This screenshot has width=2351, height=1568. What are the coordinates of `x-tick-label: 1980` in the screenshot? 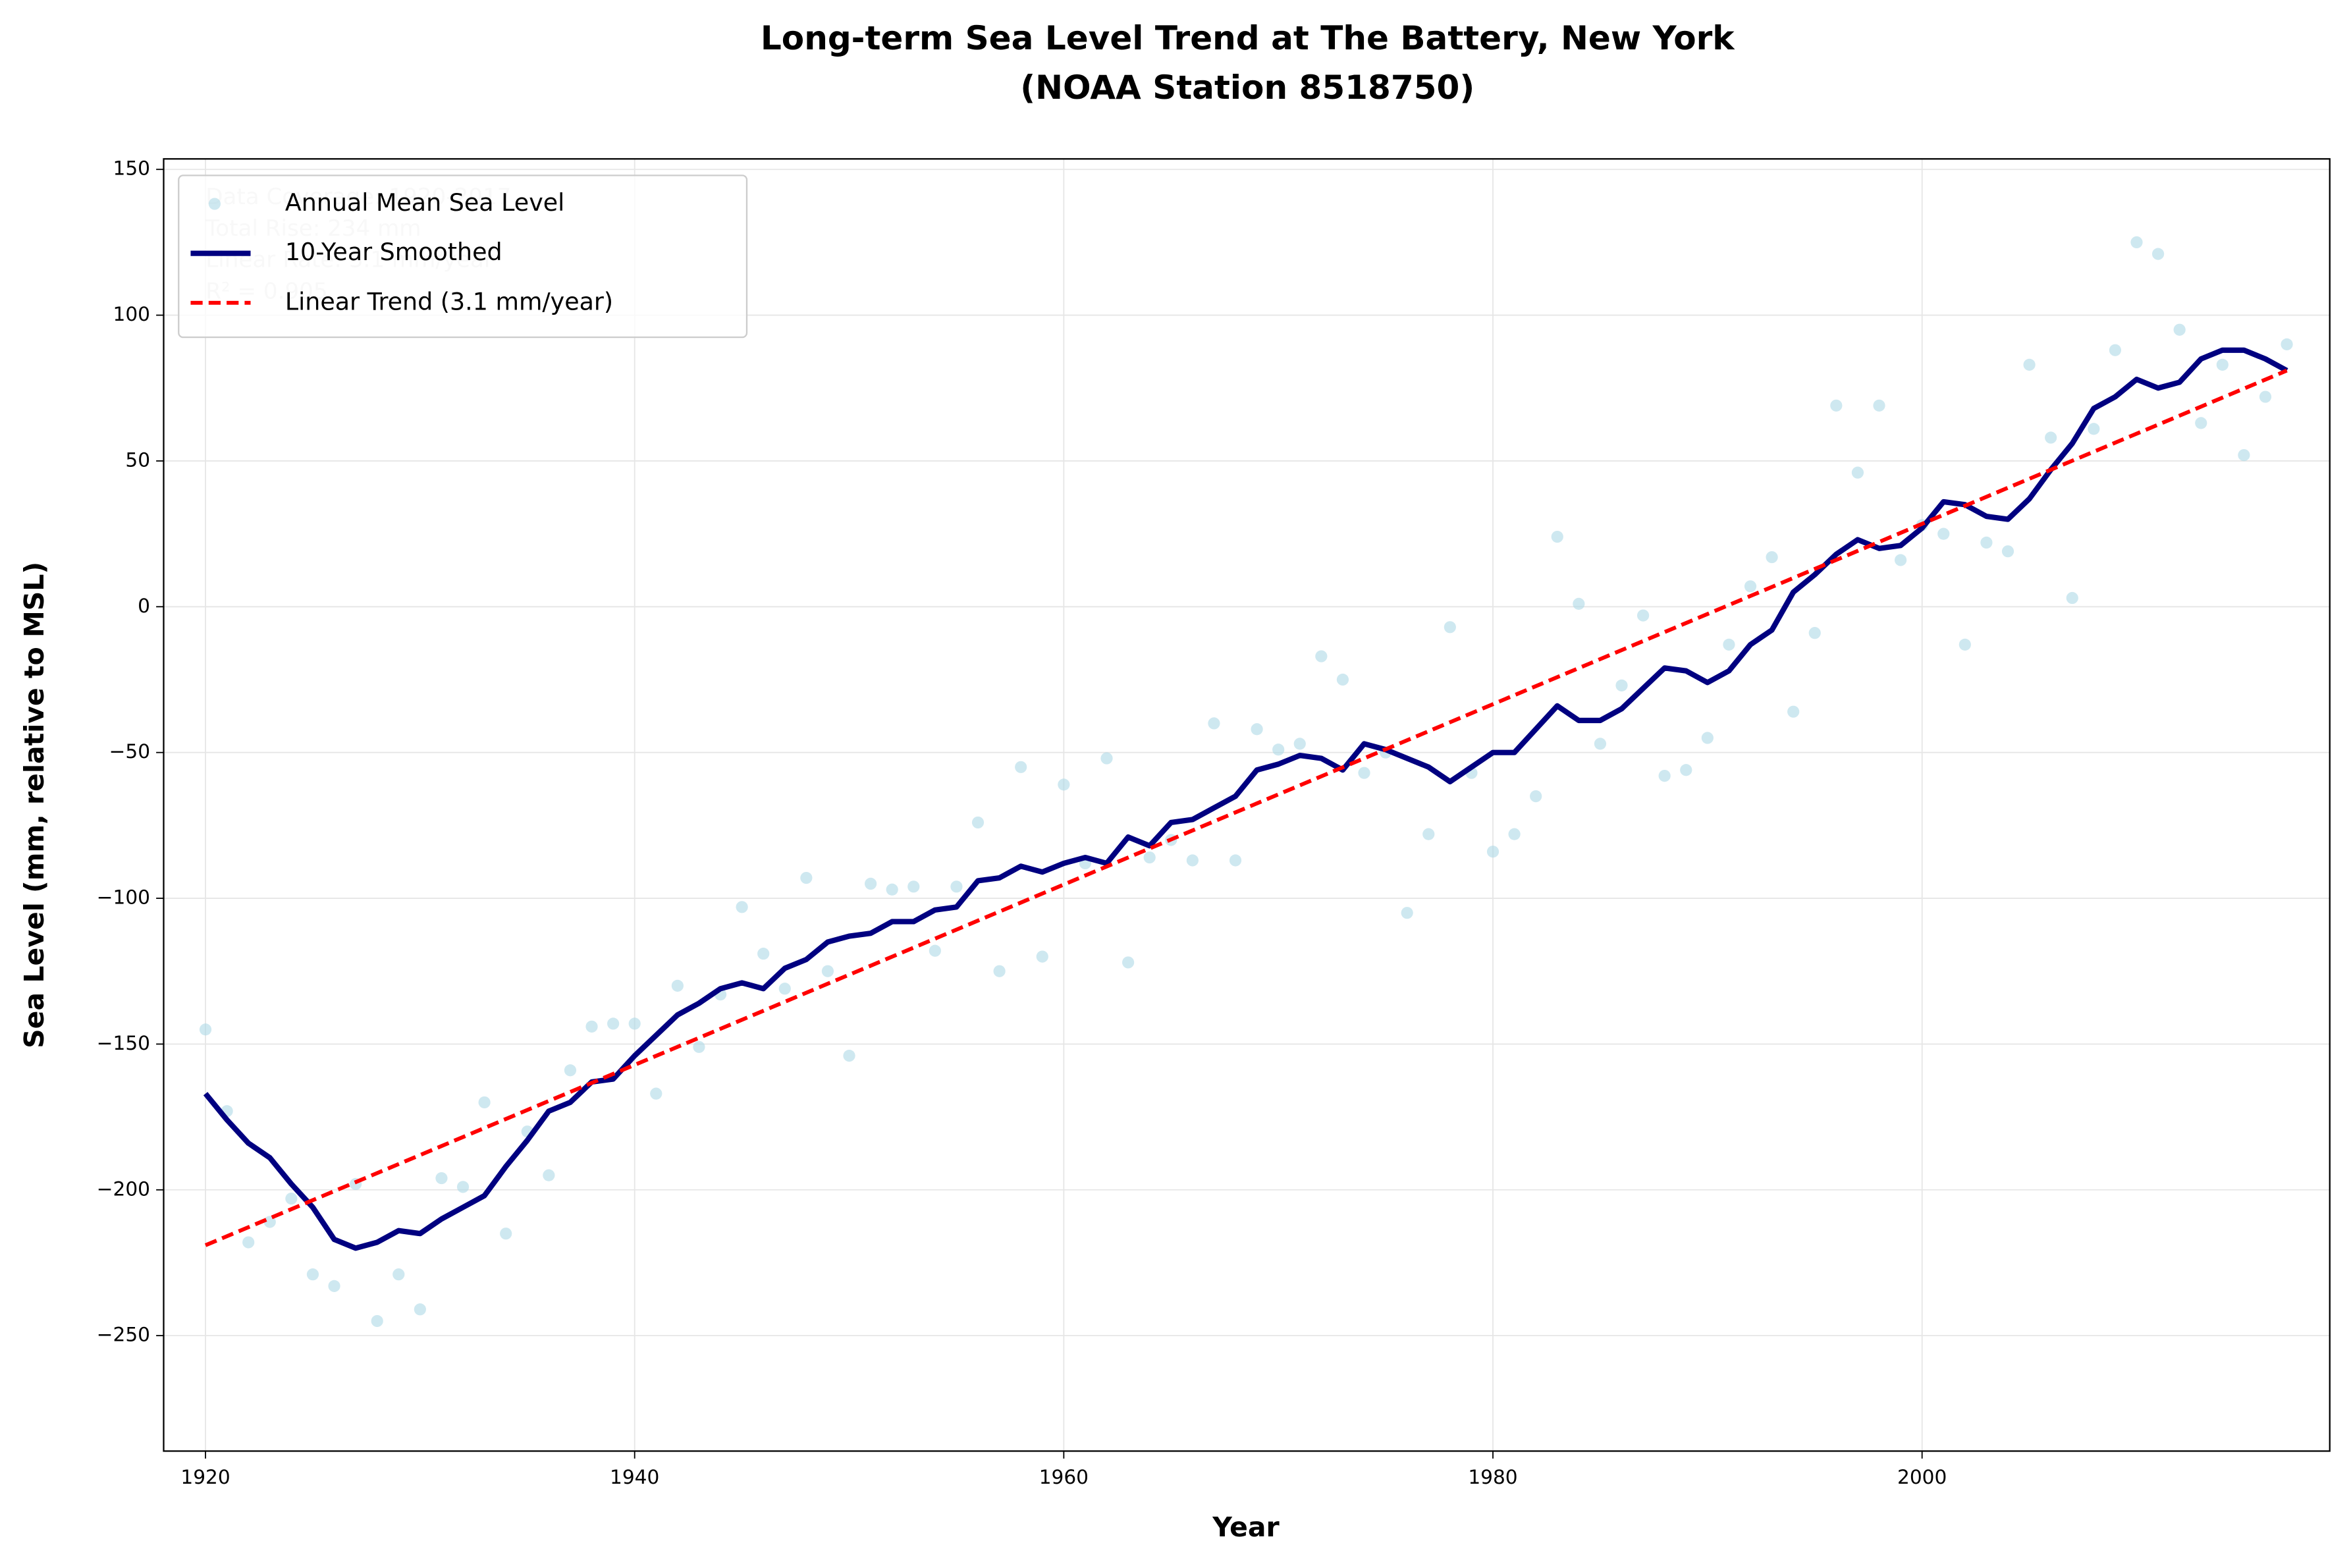 It's located at (1492, 1477).